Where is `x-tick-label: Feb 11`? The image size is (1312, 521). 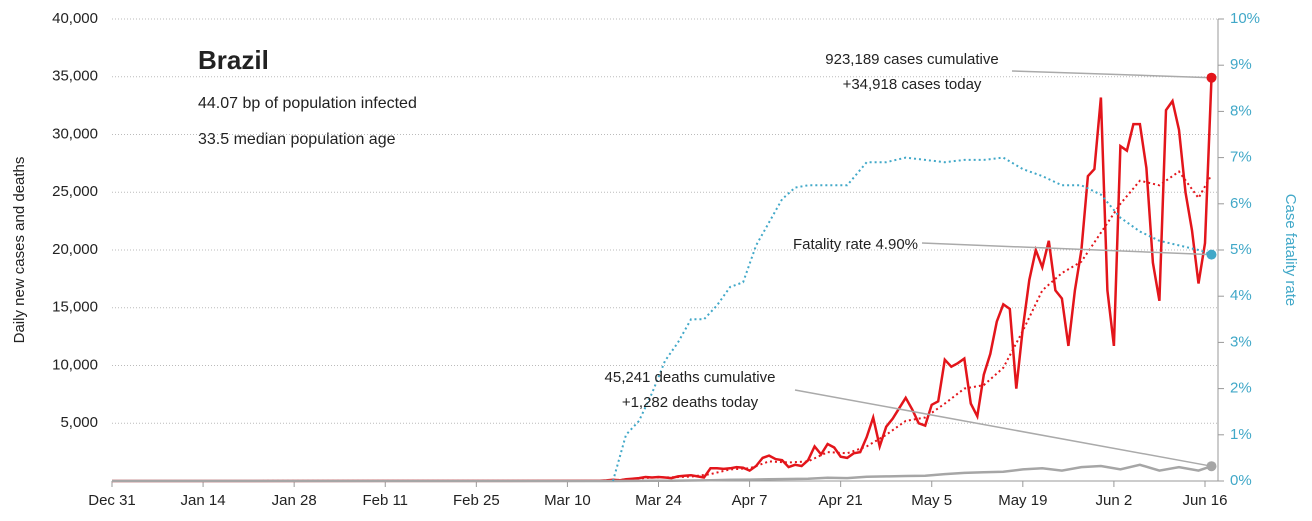
x-tick-label: Feb 11 is located at coordinates (385, 500).